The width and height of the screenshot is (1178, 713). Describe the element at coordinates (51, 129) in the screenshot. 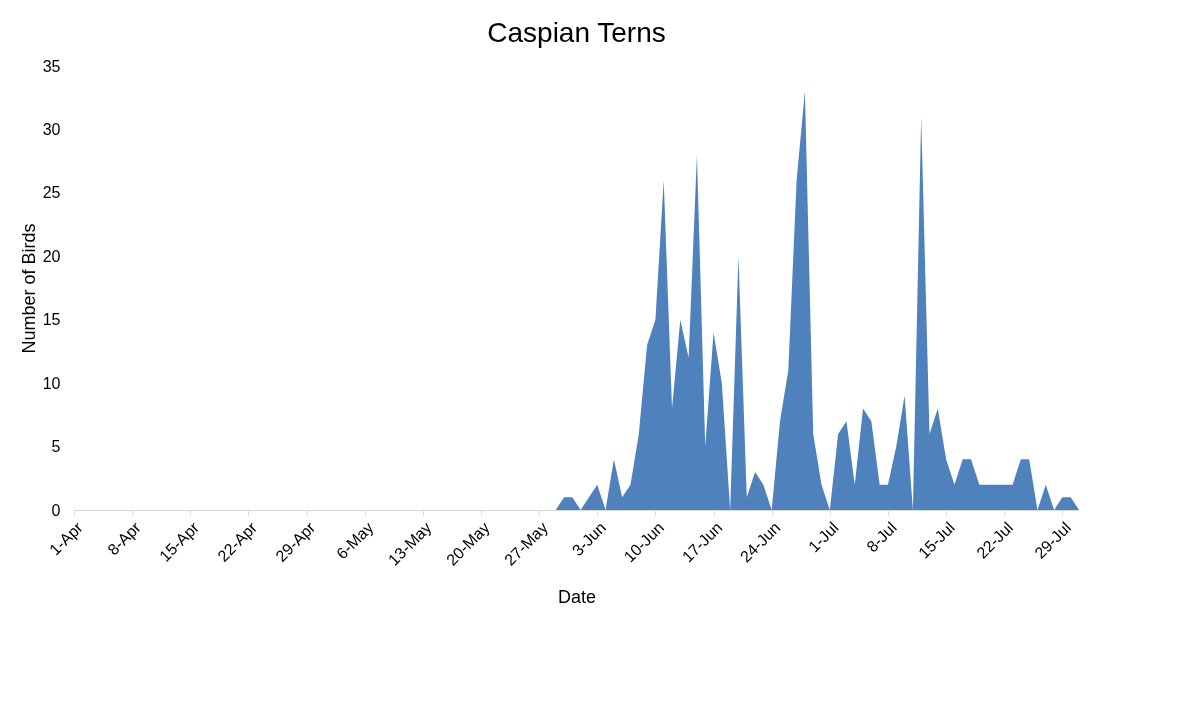

I see `y-tick-label: 30` at that location.